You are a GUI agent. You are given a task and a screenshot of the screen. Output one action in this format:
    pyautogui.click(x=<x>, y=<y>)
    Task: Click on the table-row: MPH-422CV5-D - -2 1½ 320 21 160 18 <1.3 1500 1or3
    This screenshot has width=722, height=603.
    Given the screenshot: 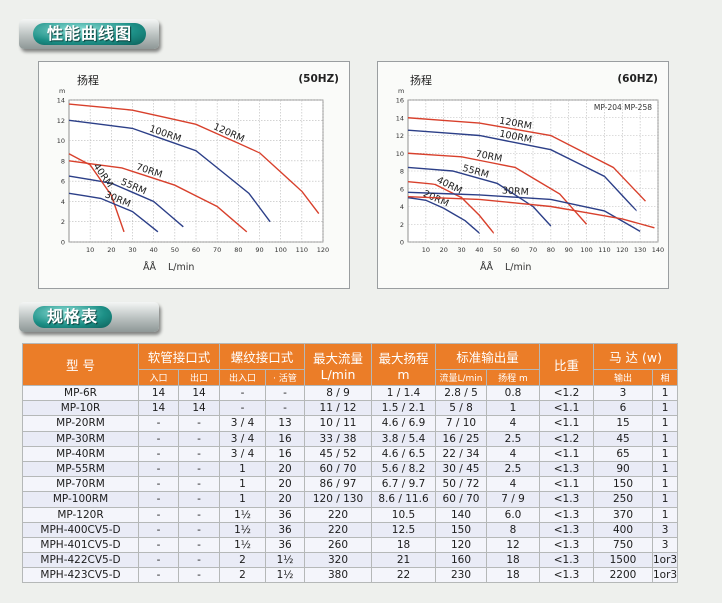 What is the action you would take?
    pyautogui.click(x=350, y=560)
    